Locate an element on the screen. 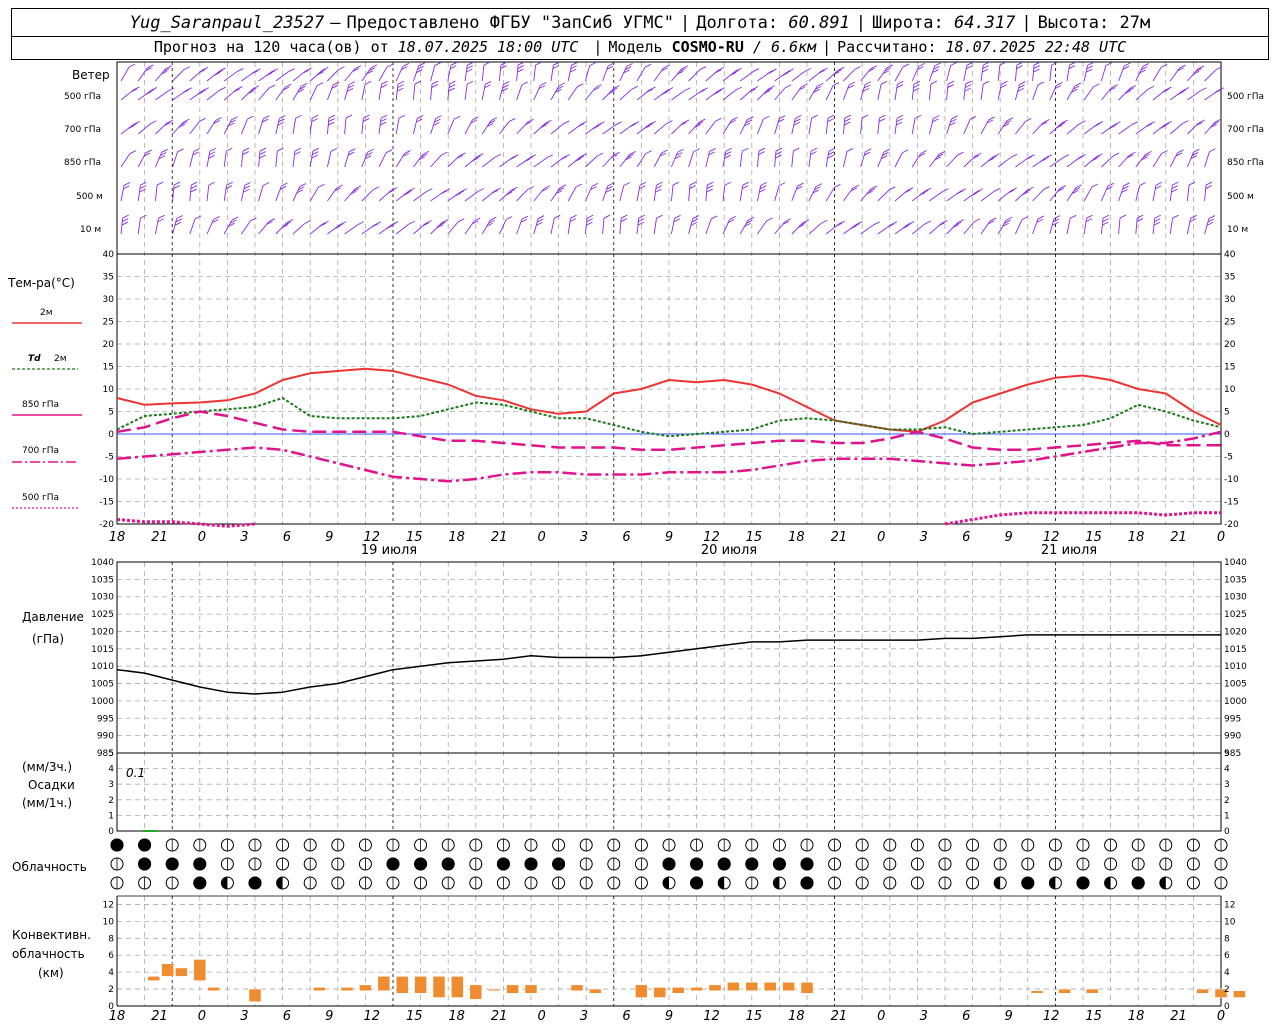 The height and width of the screenshot is (1024, 1280). x-tick-upper: 3 is located at coordinates (924, 537).